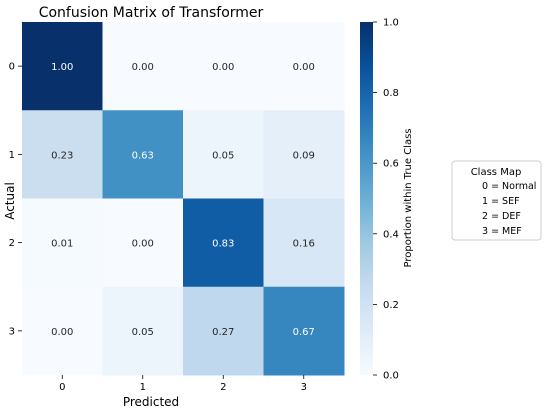  What do you see at coordinates (223, 387) in the screenshot?
I see `x-tick-label: 2` at bounding box center [223, 387].